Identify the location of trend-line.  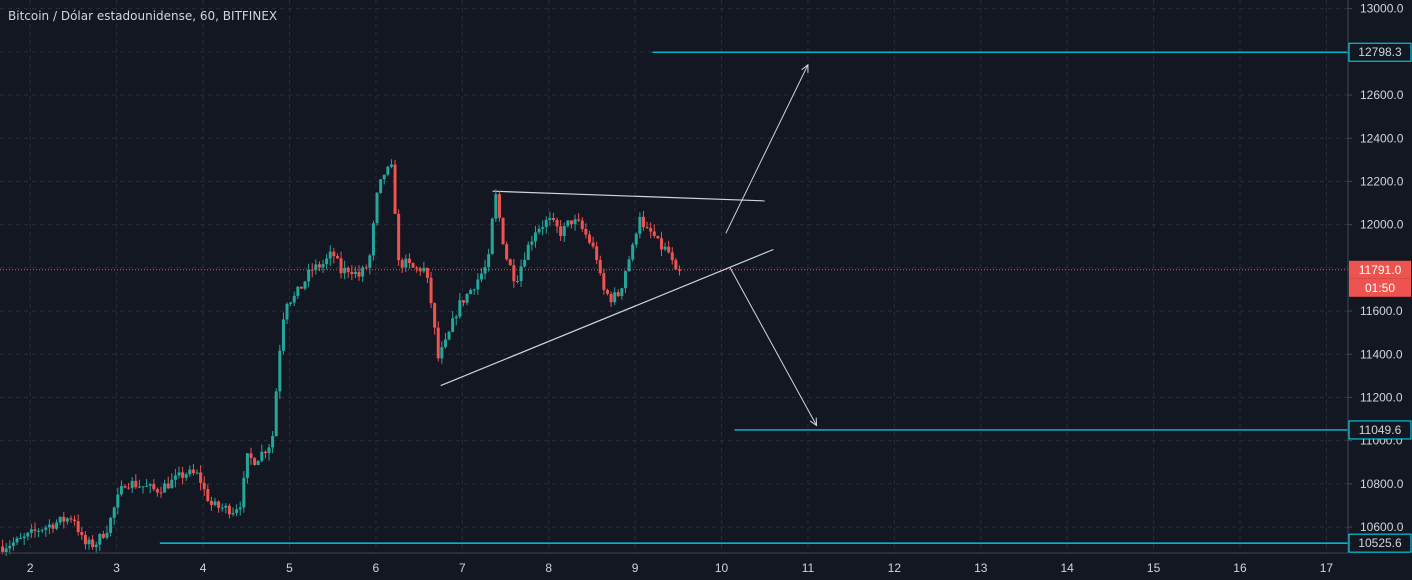
(628, 196).